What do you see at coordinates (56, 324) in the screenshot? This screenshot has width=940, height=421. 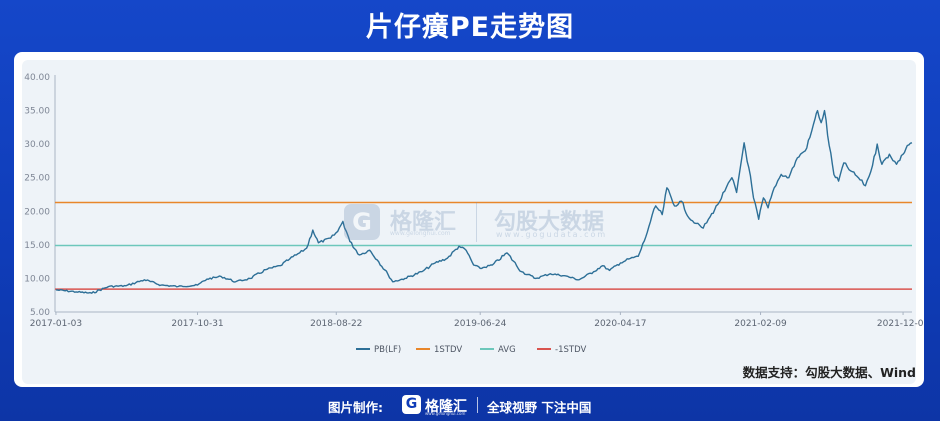 I see `x-tick-label: 2017-01-03` at bounding box center [56, 324].